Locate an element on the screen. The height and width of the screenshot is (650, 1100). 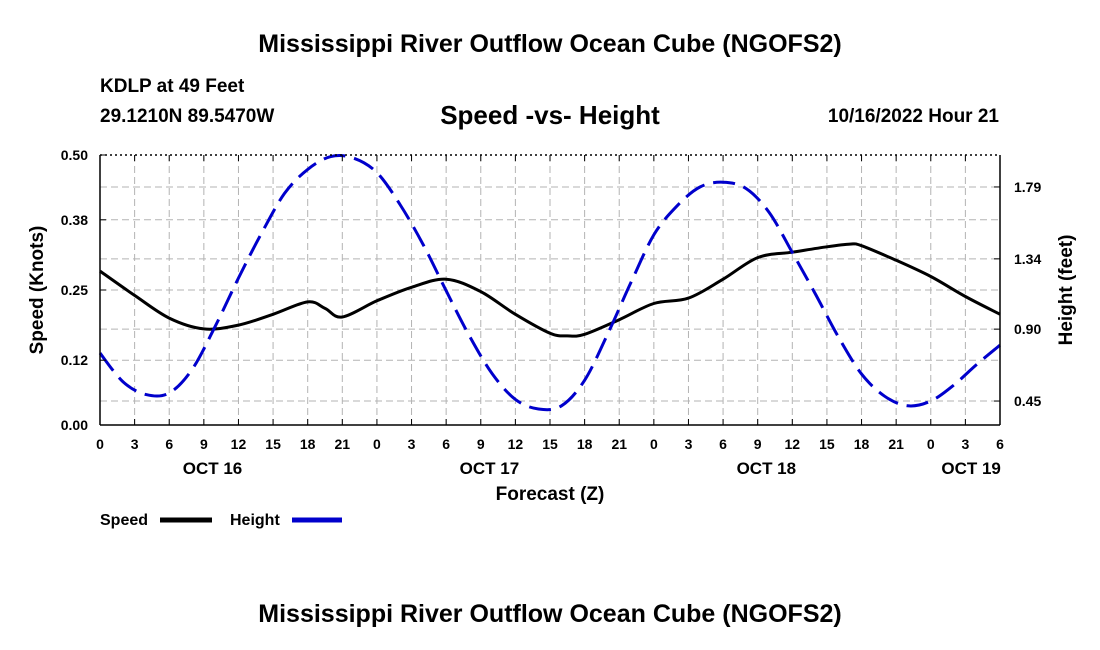
series-line-speed is located at coordinates (550, 290).